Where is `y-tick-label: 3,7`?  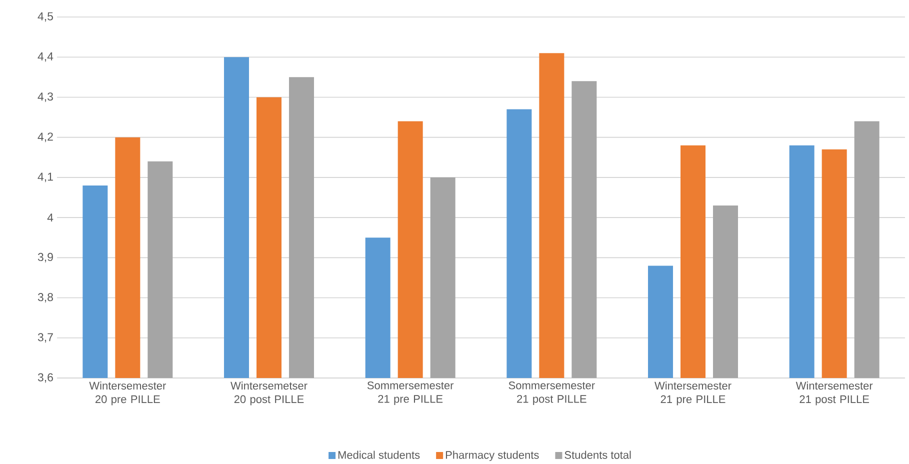 y-tick-label: 3,7 is located at coordinates (45, 338).